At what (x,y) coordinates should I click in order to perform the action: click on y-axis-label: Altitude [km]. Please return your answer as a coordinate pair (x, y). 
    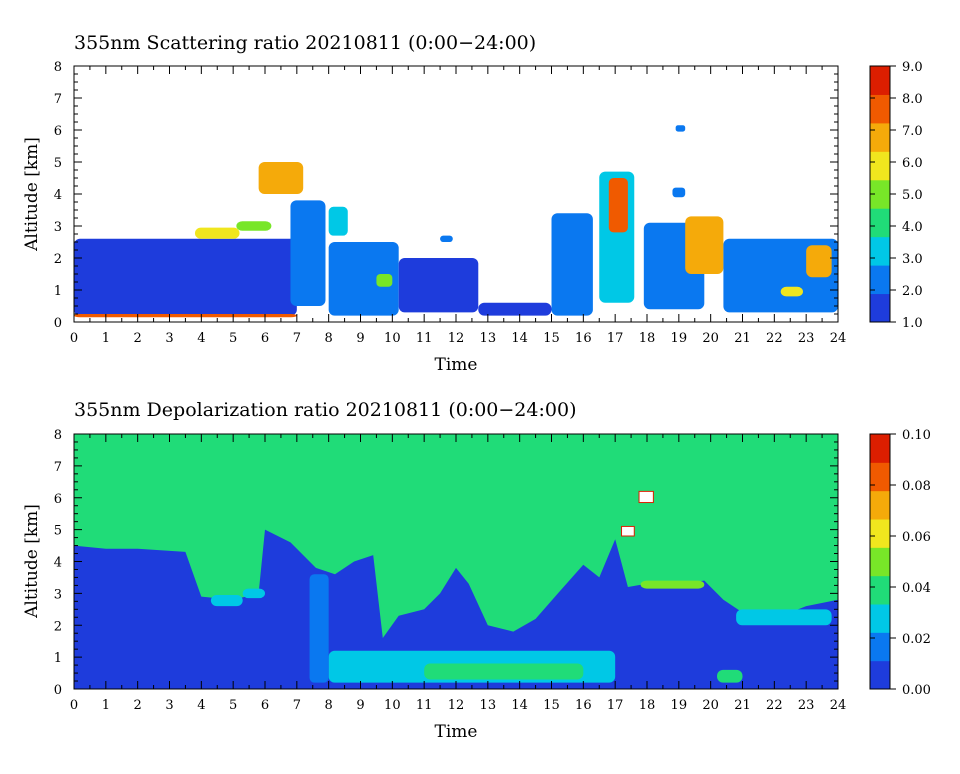
    Looking at the image, I should click on (32, 194).